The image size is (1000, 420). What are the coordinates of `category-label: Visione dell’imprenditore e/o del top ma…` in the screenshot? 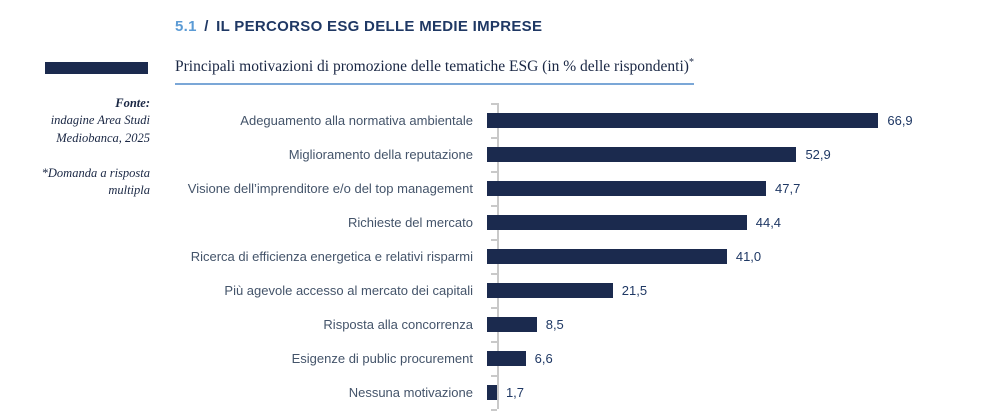 It's located at (330, 188).